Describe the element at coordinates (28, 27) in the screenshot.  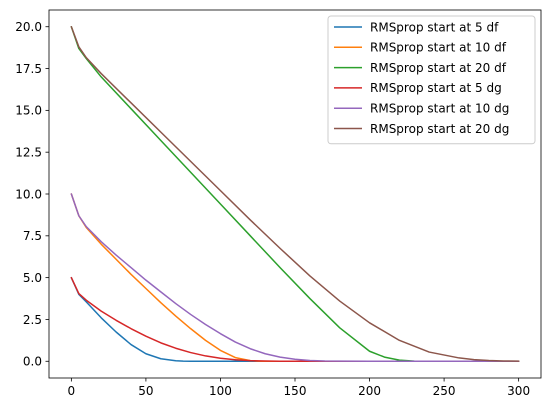
I see `y-tick-label: 20.0` at that location.